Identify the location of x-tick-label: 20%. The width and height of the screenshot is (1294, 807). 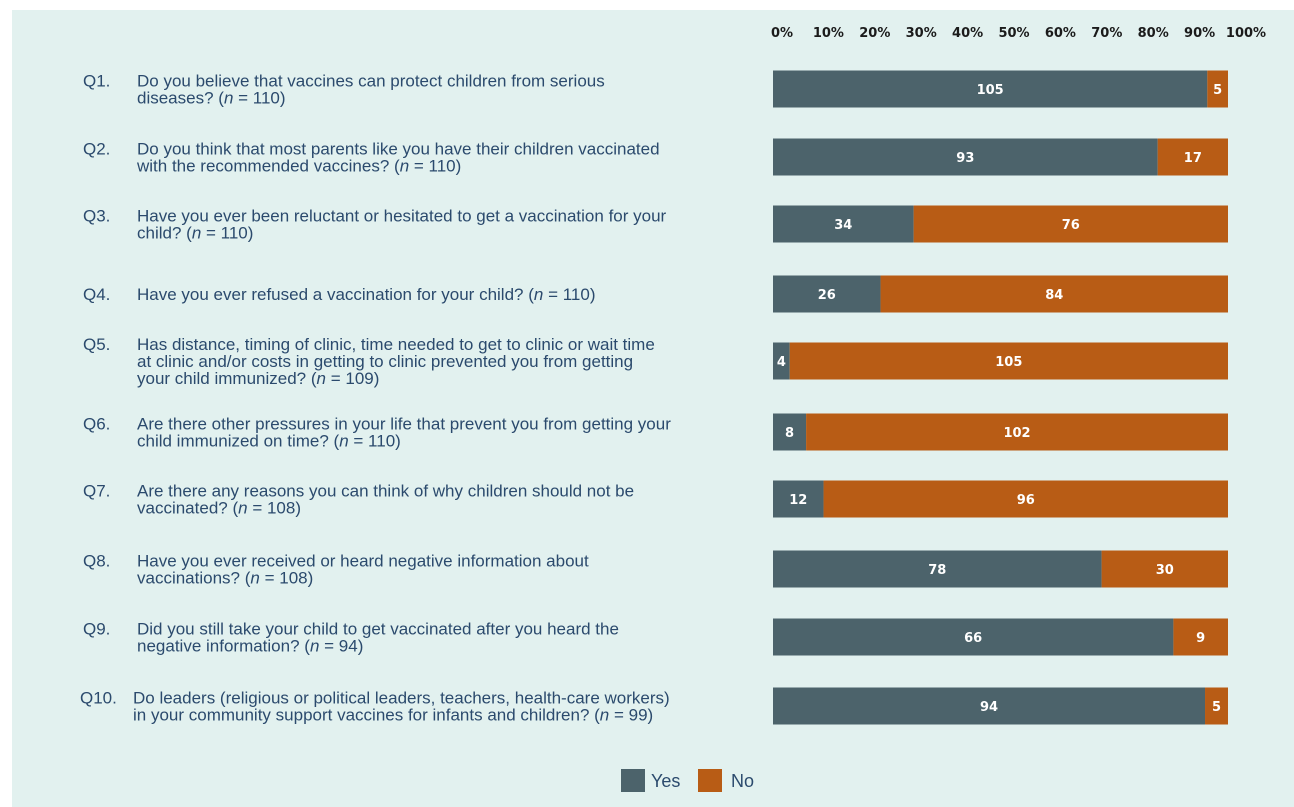
(874, 33).